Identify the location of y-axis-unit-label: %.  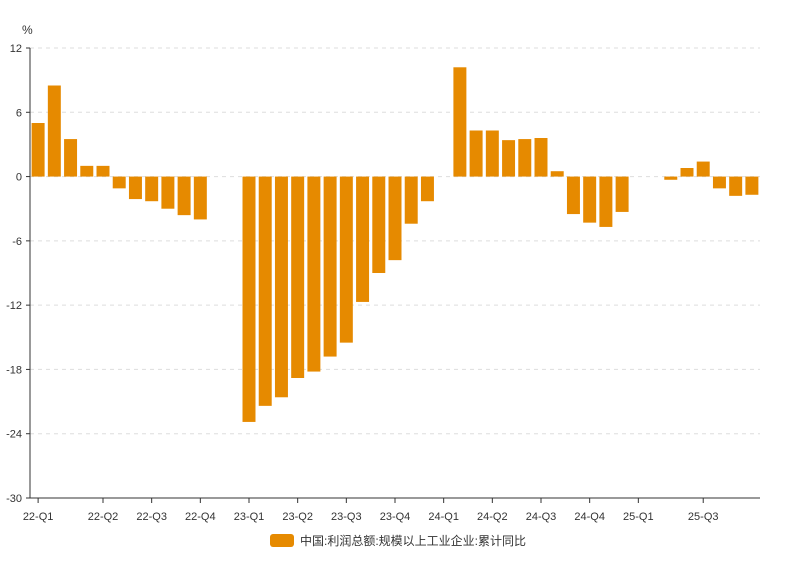
(27, 30).